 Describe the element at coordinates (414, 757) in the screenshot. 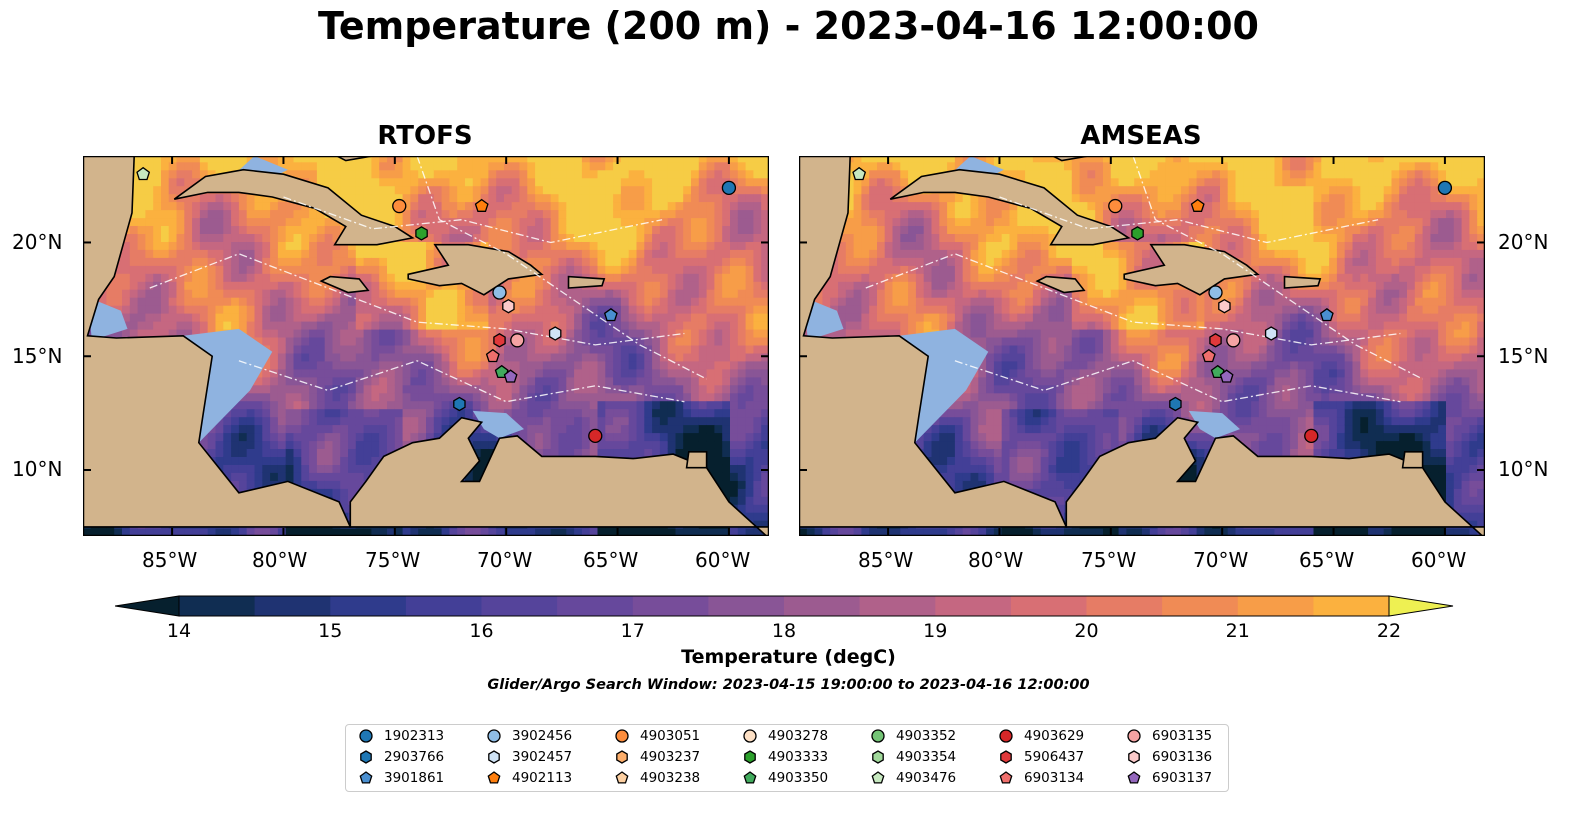

I see `legend-label: 2903766` at that location.